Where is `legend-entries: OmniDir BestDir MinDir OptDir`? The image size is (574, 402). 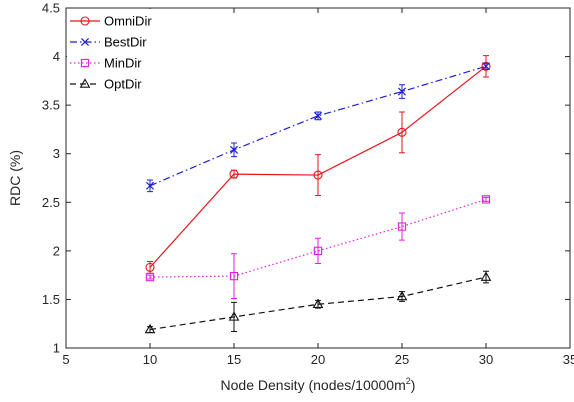 legend-entries: OmniDir BestDir MinDir OptDir is located at coordinates (111, 53).